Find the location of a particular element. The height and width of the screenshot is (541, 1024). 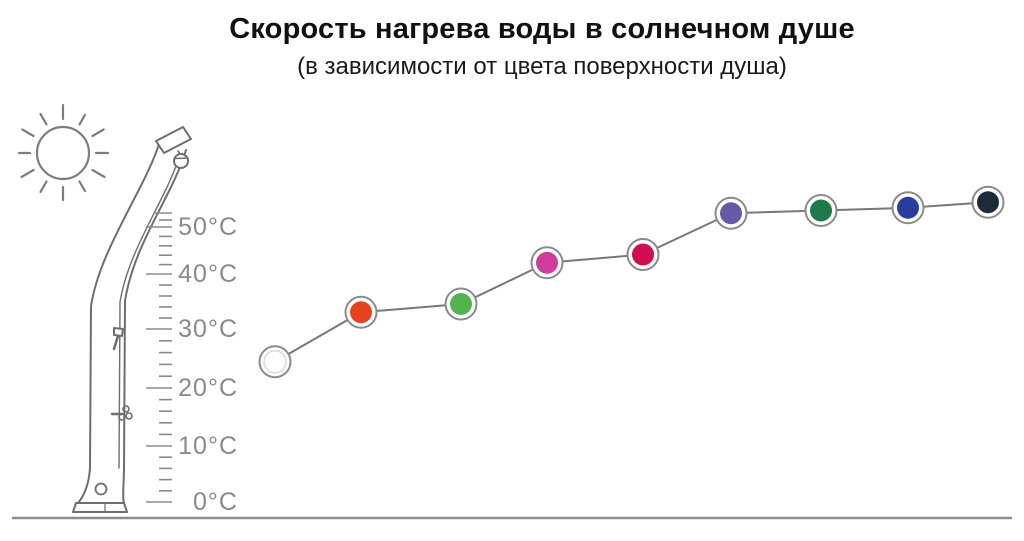

shower-pole-seam is located at coordinates (149, 311).